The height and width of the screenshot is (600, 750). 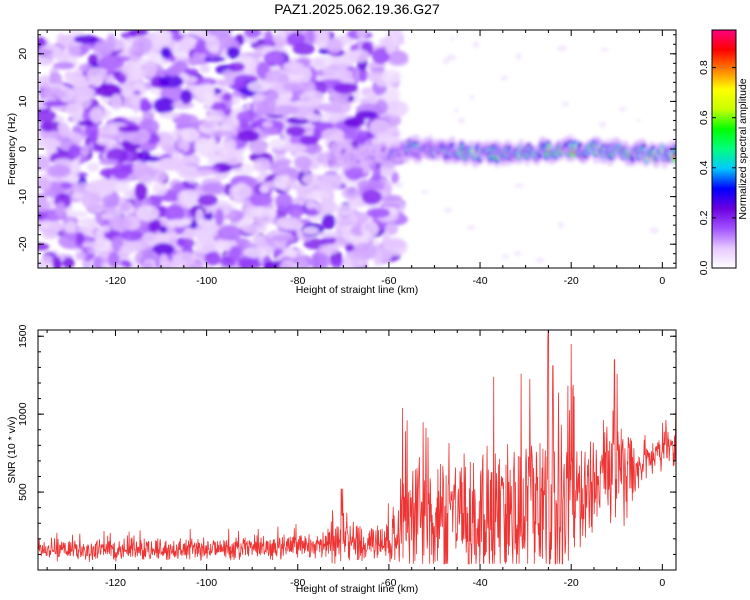 What do you see at coordinates (23, 101) in the screenshot?
I see `y-tick-label: 10` at bounding box center [23, 101].